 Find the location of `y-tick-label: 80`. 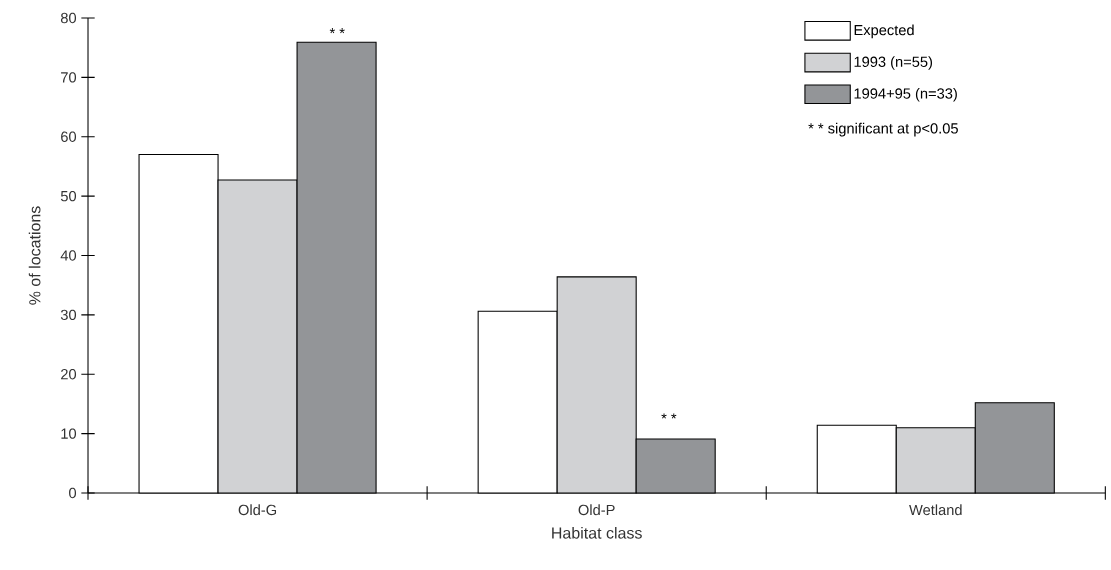

y-tick-label: 80 is located at coordinates (68, 18).